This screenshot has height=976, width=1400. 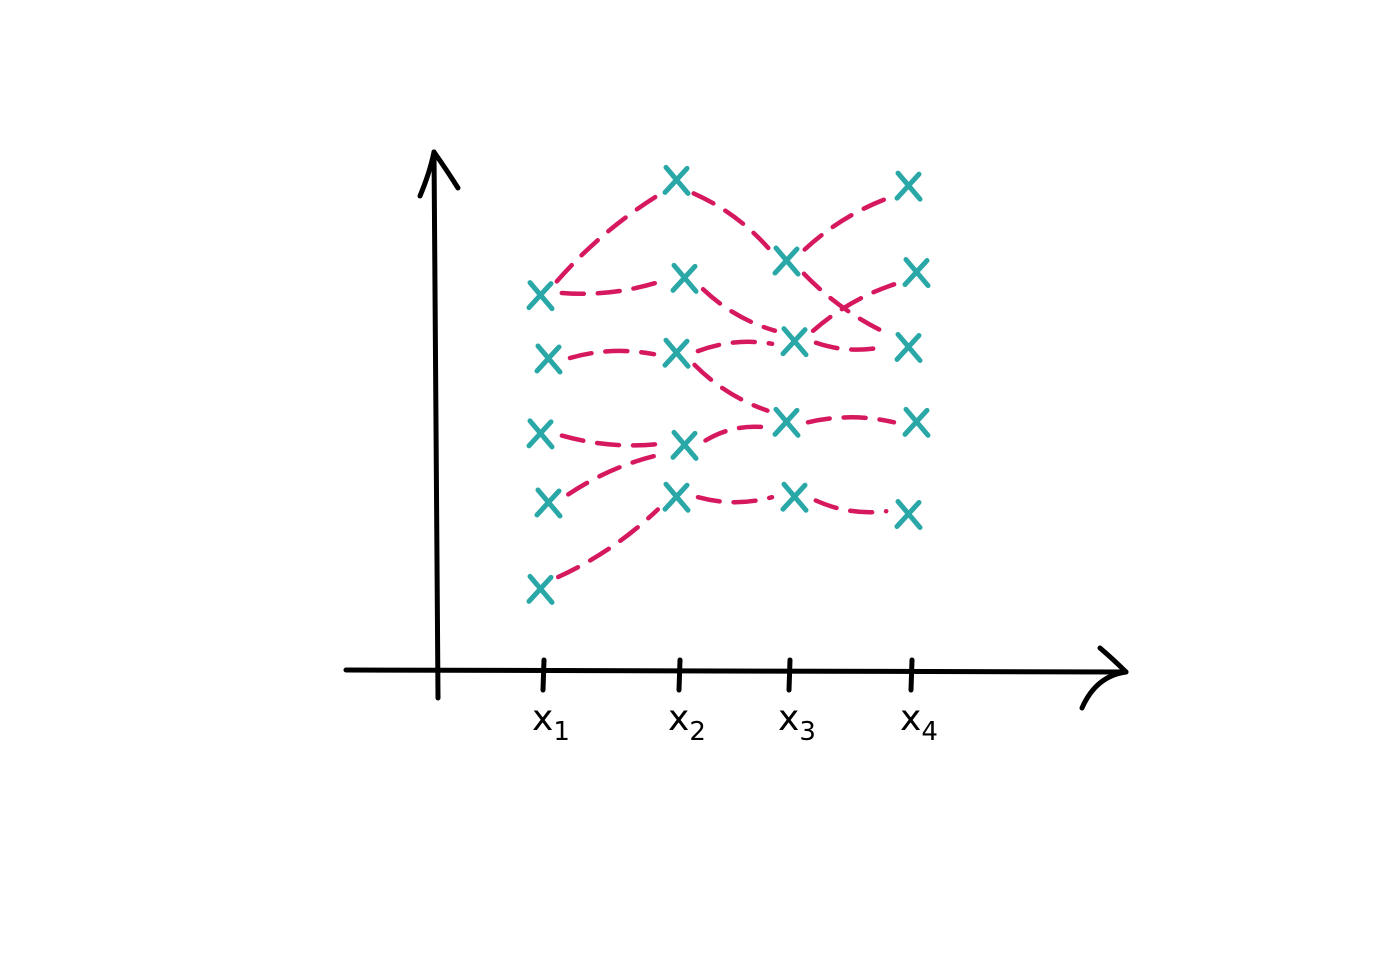 What do you see at coordinates (1104, 678) in the screenshot?
I see `x-axis-arrowhead` at bounding box center [1104, 678].